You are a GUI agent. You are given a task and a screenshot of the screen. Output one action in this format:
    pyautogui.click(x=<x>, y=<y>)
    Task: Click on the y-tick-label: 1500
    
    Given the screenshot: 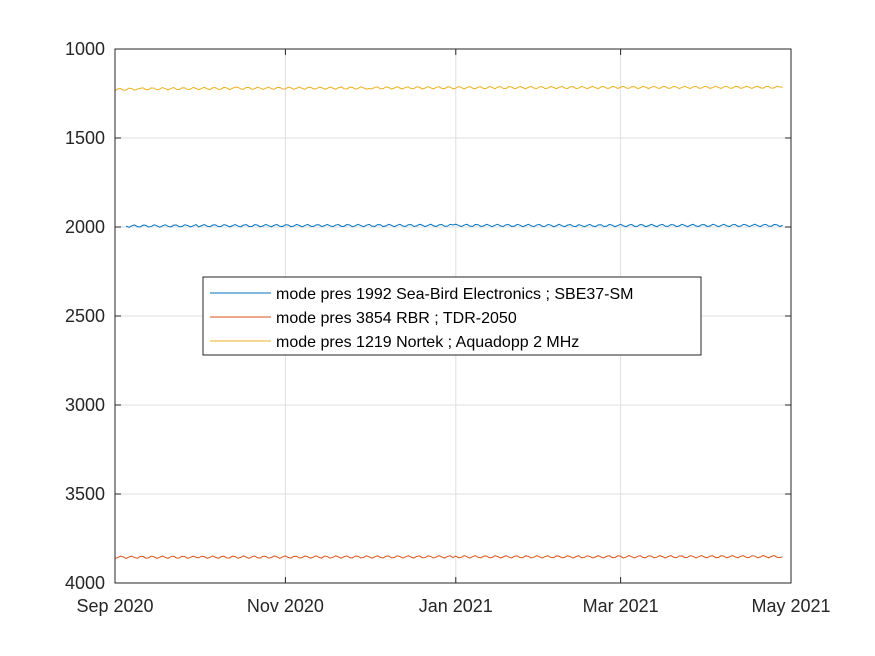 What is the action you would take?
    pyautogui.click(x=85, y=138)
    